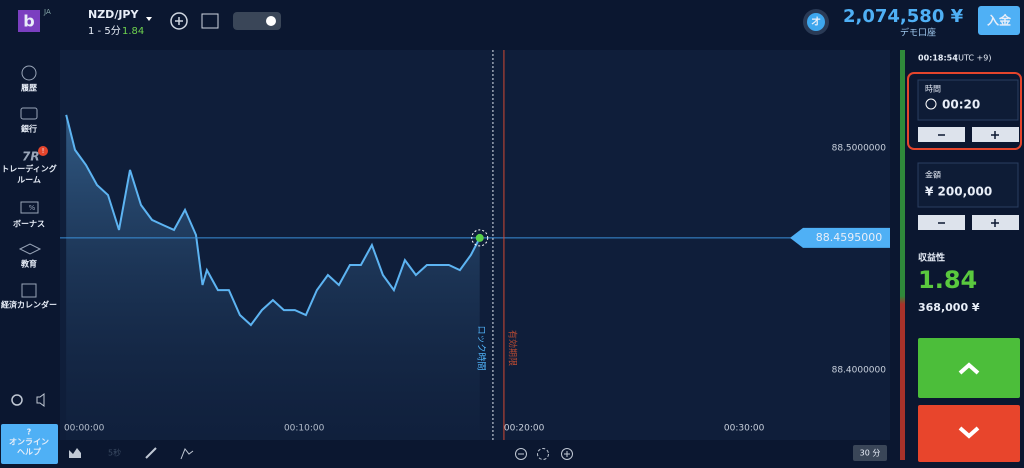 This screenshot has height=468, width=1024. I want to click on toggle-knob, so click(271, 21).